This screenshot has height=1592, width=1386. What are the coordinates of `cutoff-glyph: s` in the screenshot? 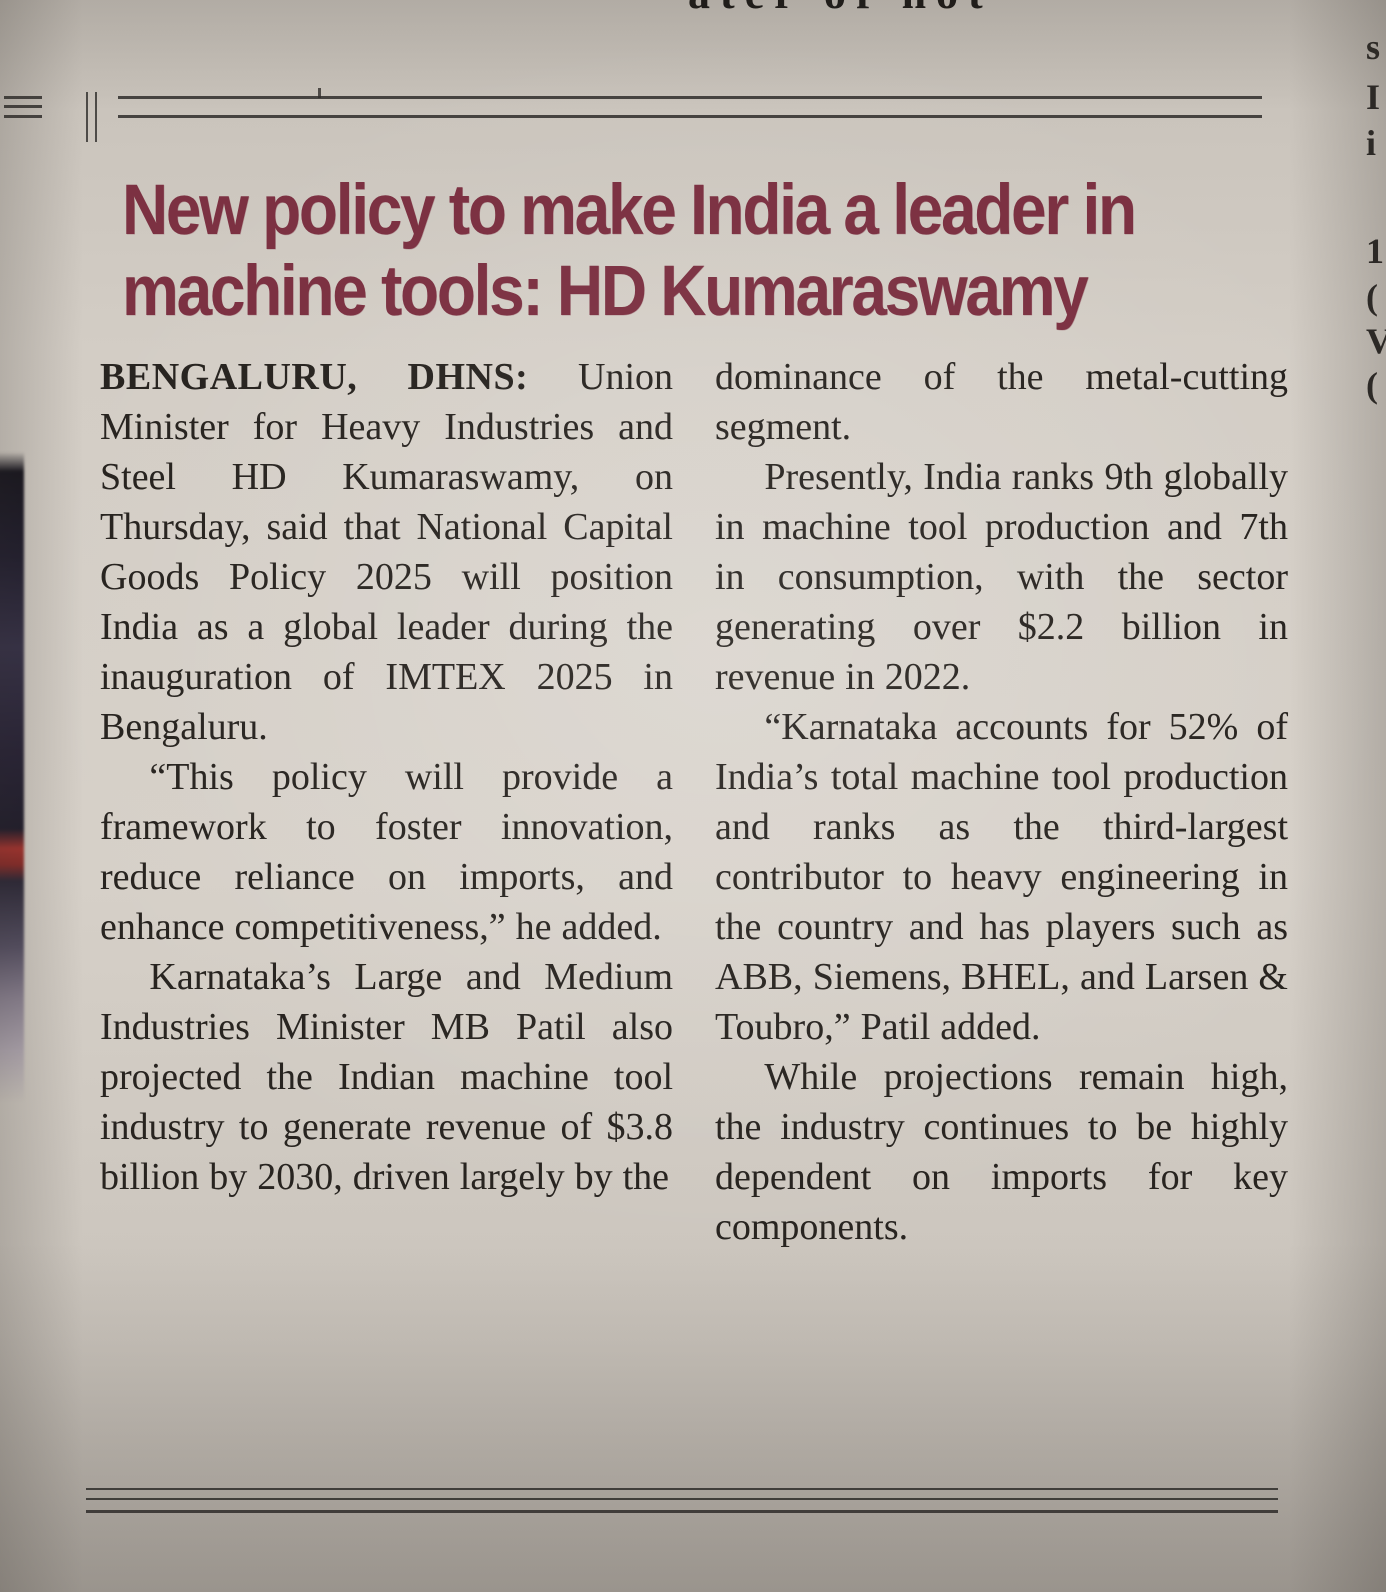 It's located at (1373, 47).